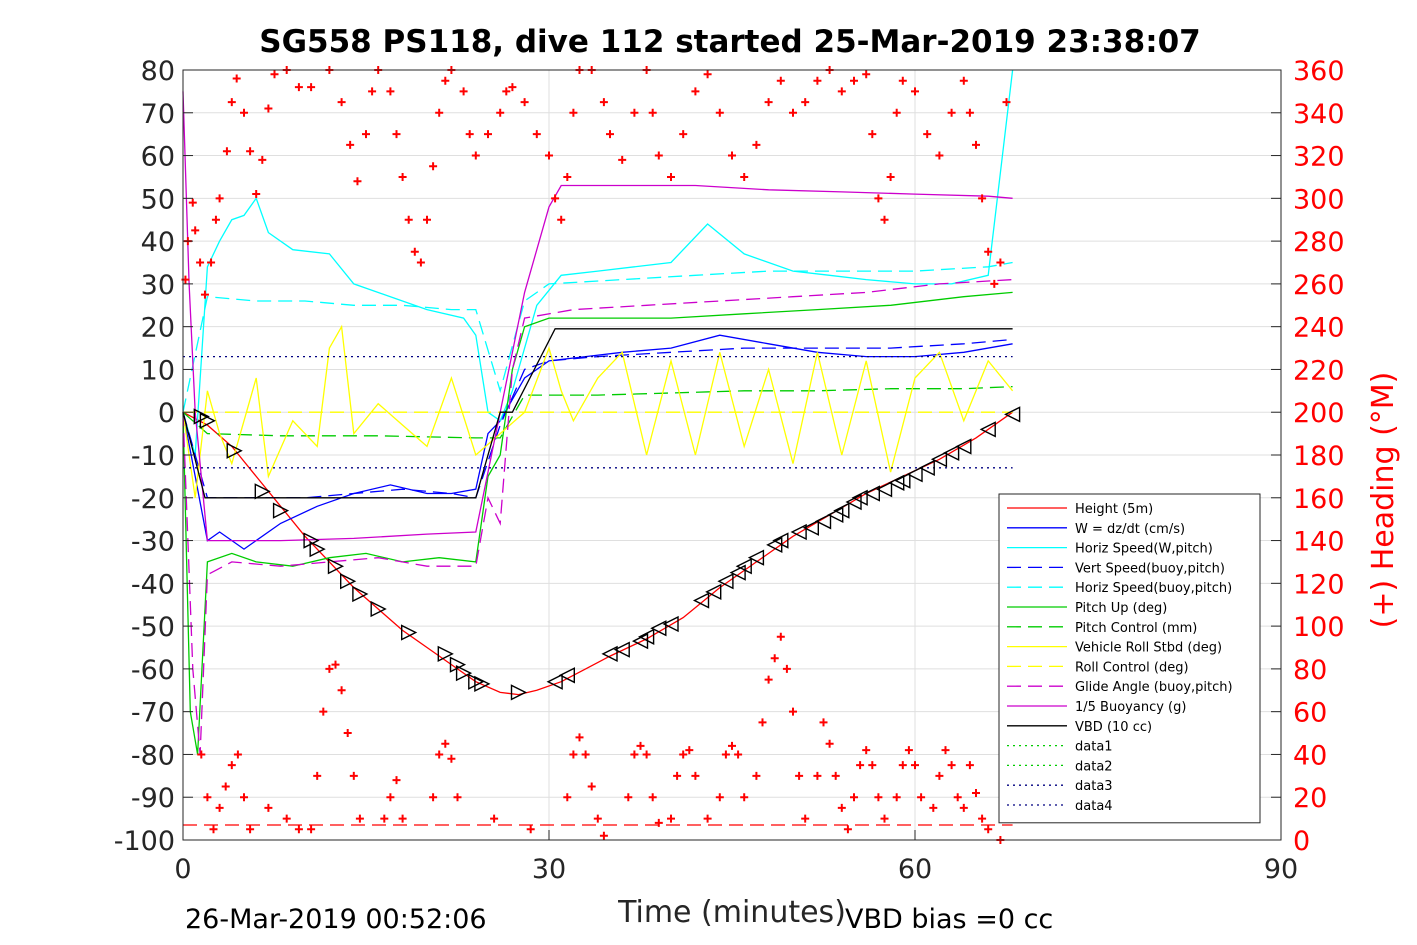 The width and height of the screenshot is (1417, 945). I want to click on right-tick-label: 180, so click(1319, 456).